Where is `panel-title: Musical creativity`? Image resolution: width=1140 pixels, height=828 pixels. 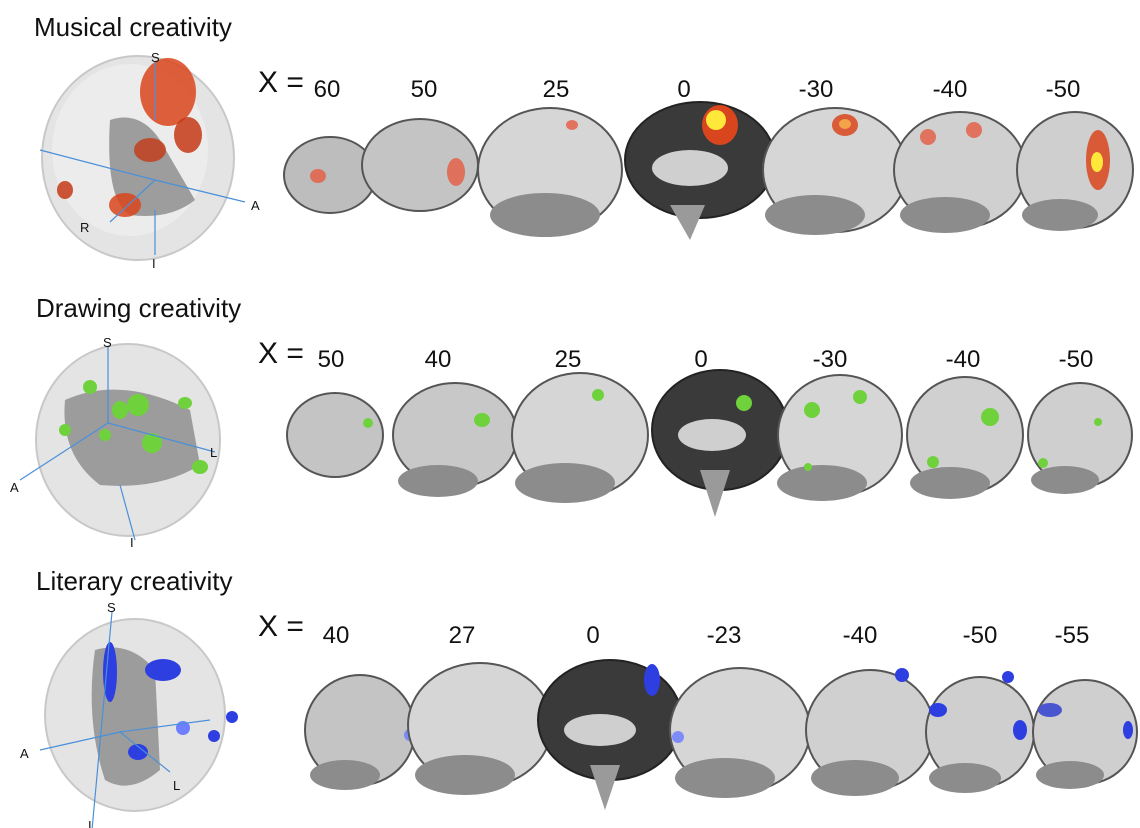 panel-title: Musical creativity is located at coordinates (133, 27).